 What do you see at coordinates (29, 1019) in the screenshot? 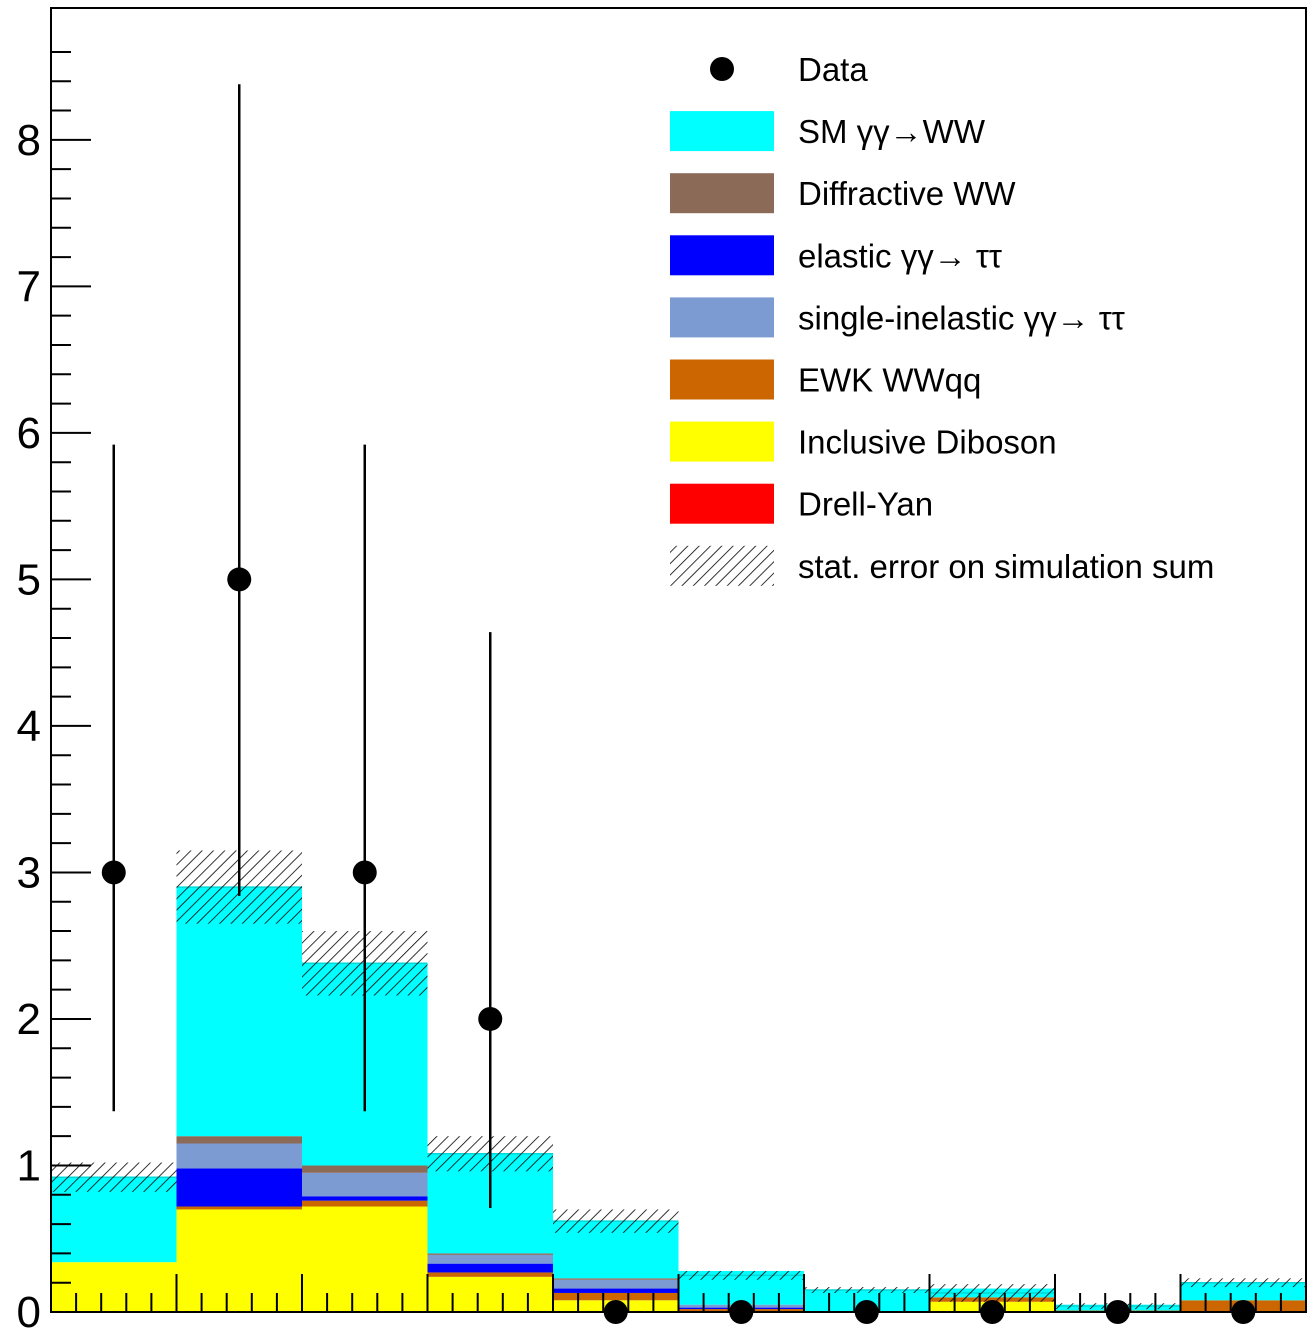
I see `y-tick-label-2: 2` at bounding box center [29, 1019].